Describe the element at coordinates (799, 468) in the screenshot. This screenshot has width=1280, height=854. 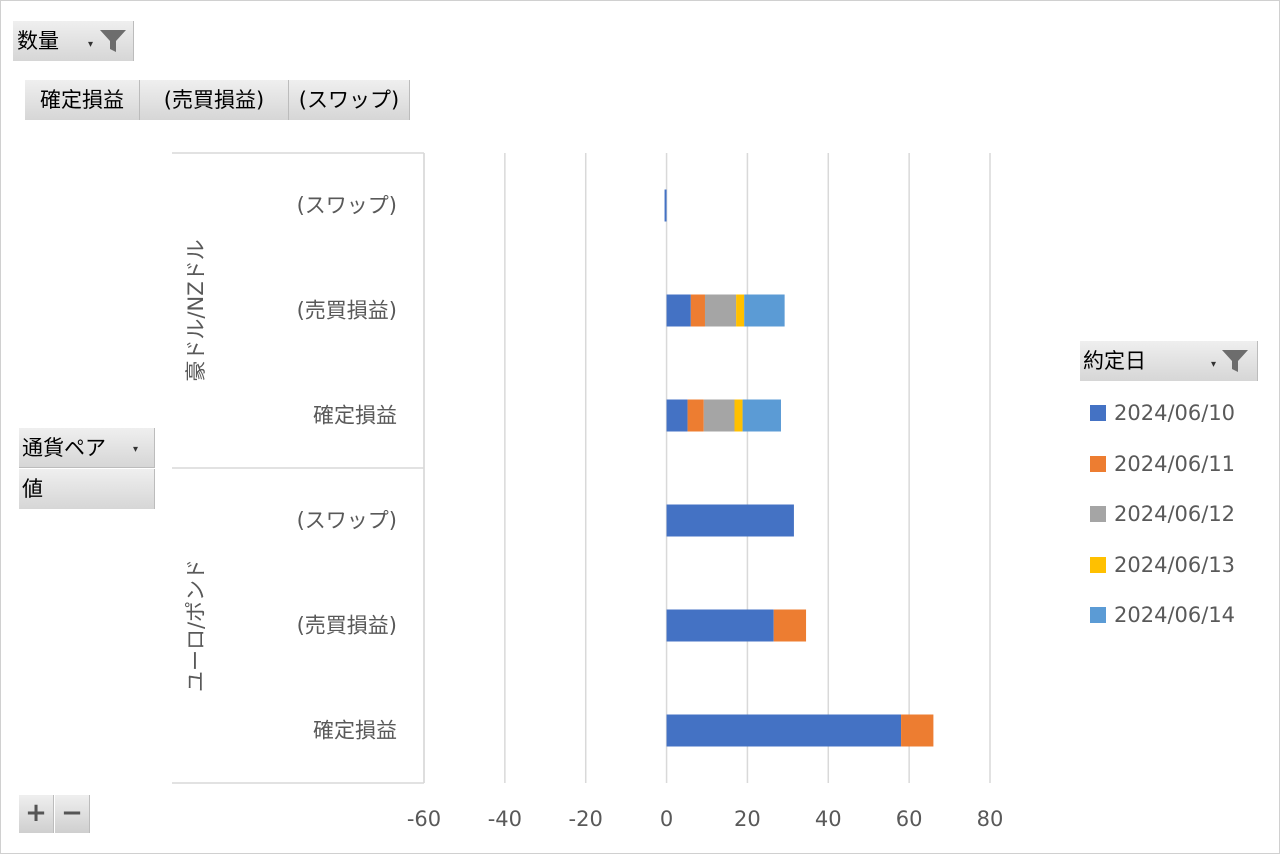
I see `bars` at that location.